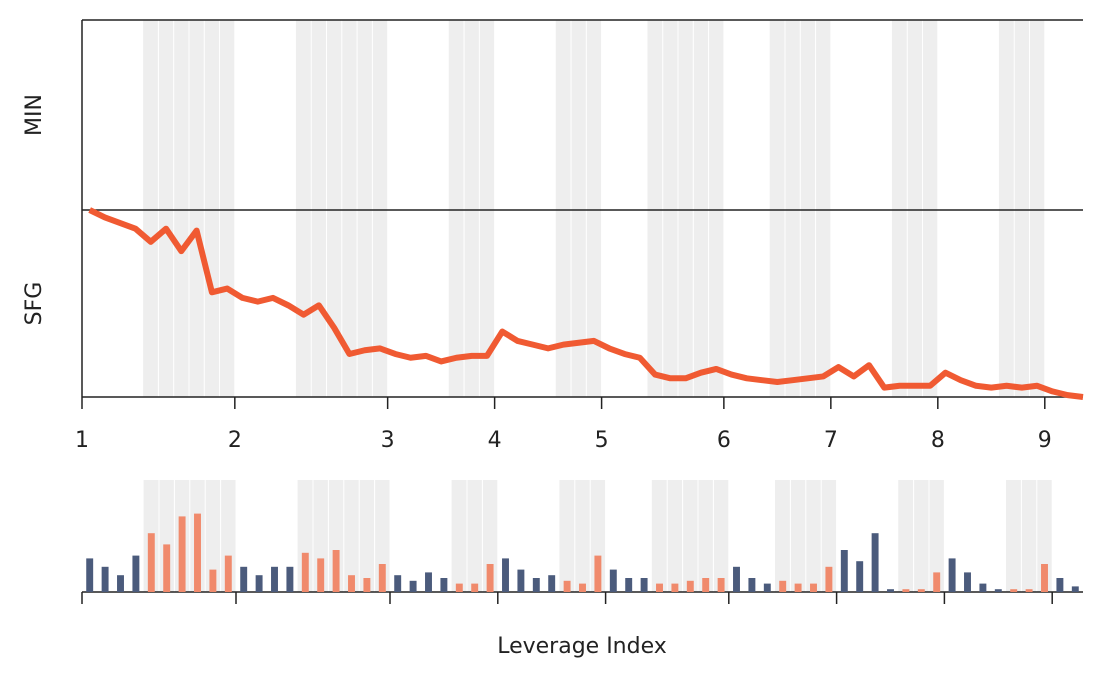 This screenshot has width=1114, height=678. I want to click on y-category-label: MIN, so click(34, 115).